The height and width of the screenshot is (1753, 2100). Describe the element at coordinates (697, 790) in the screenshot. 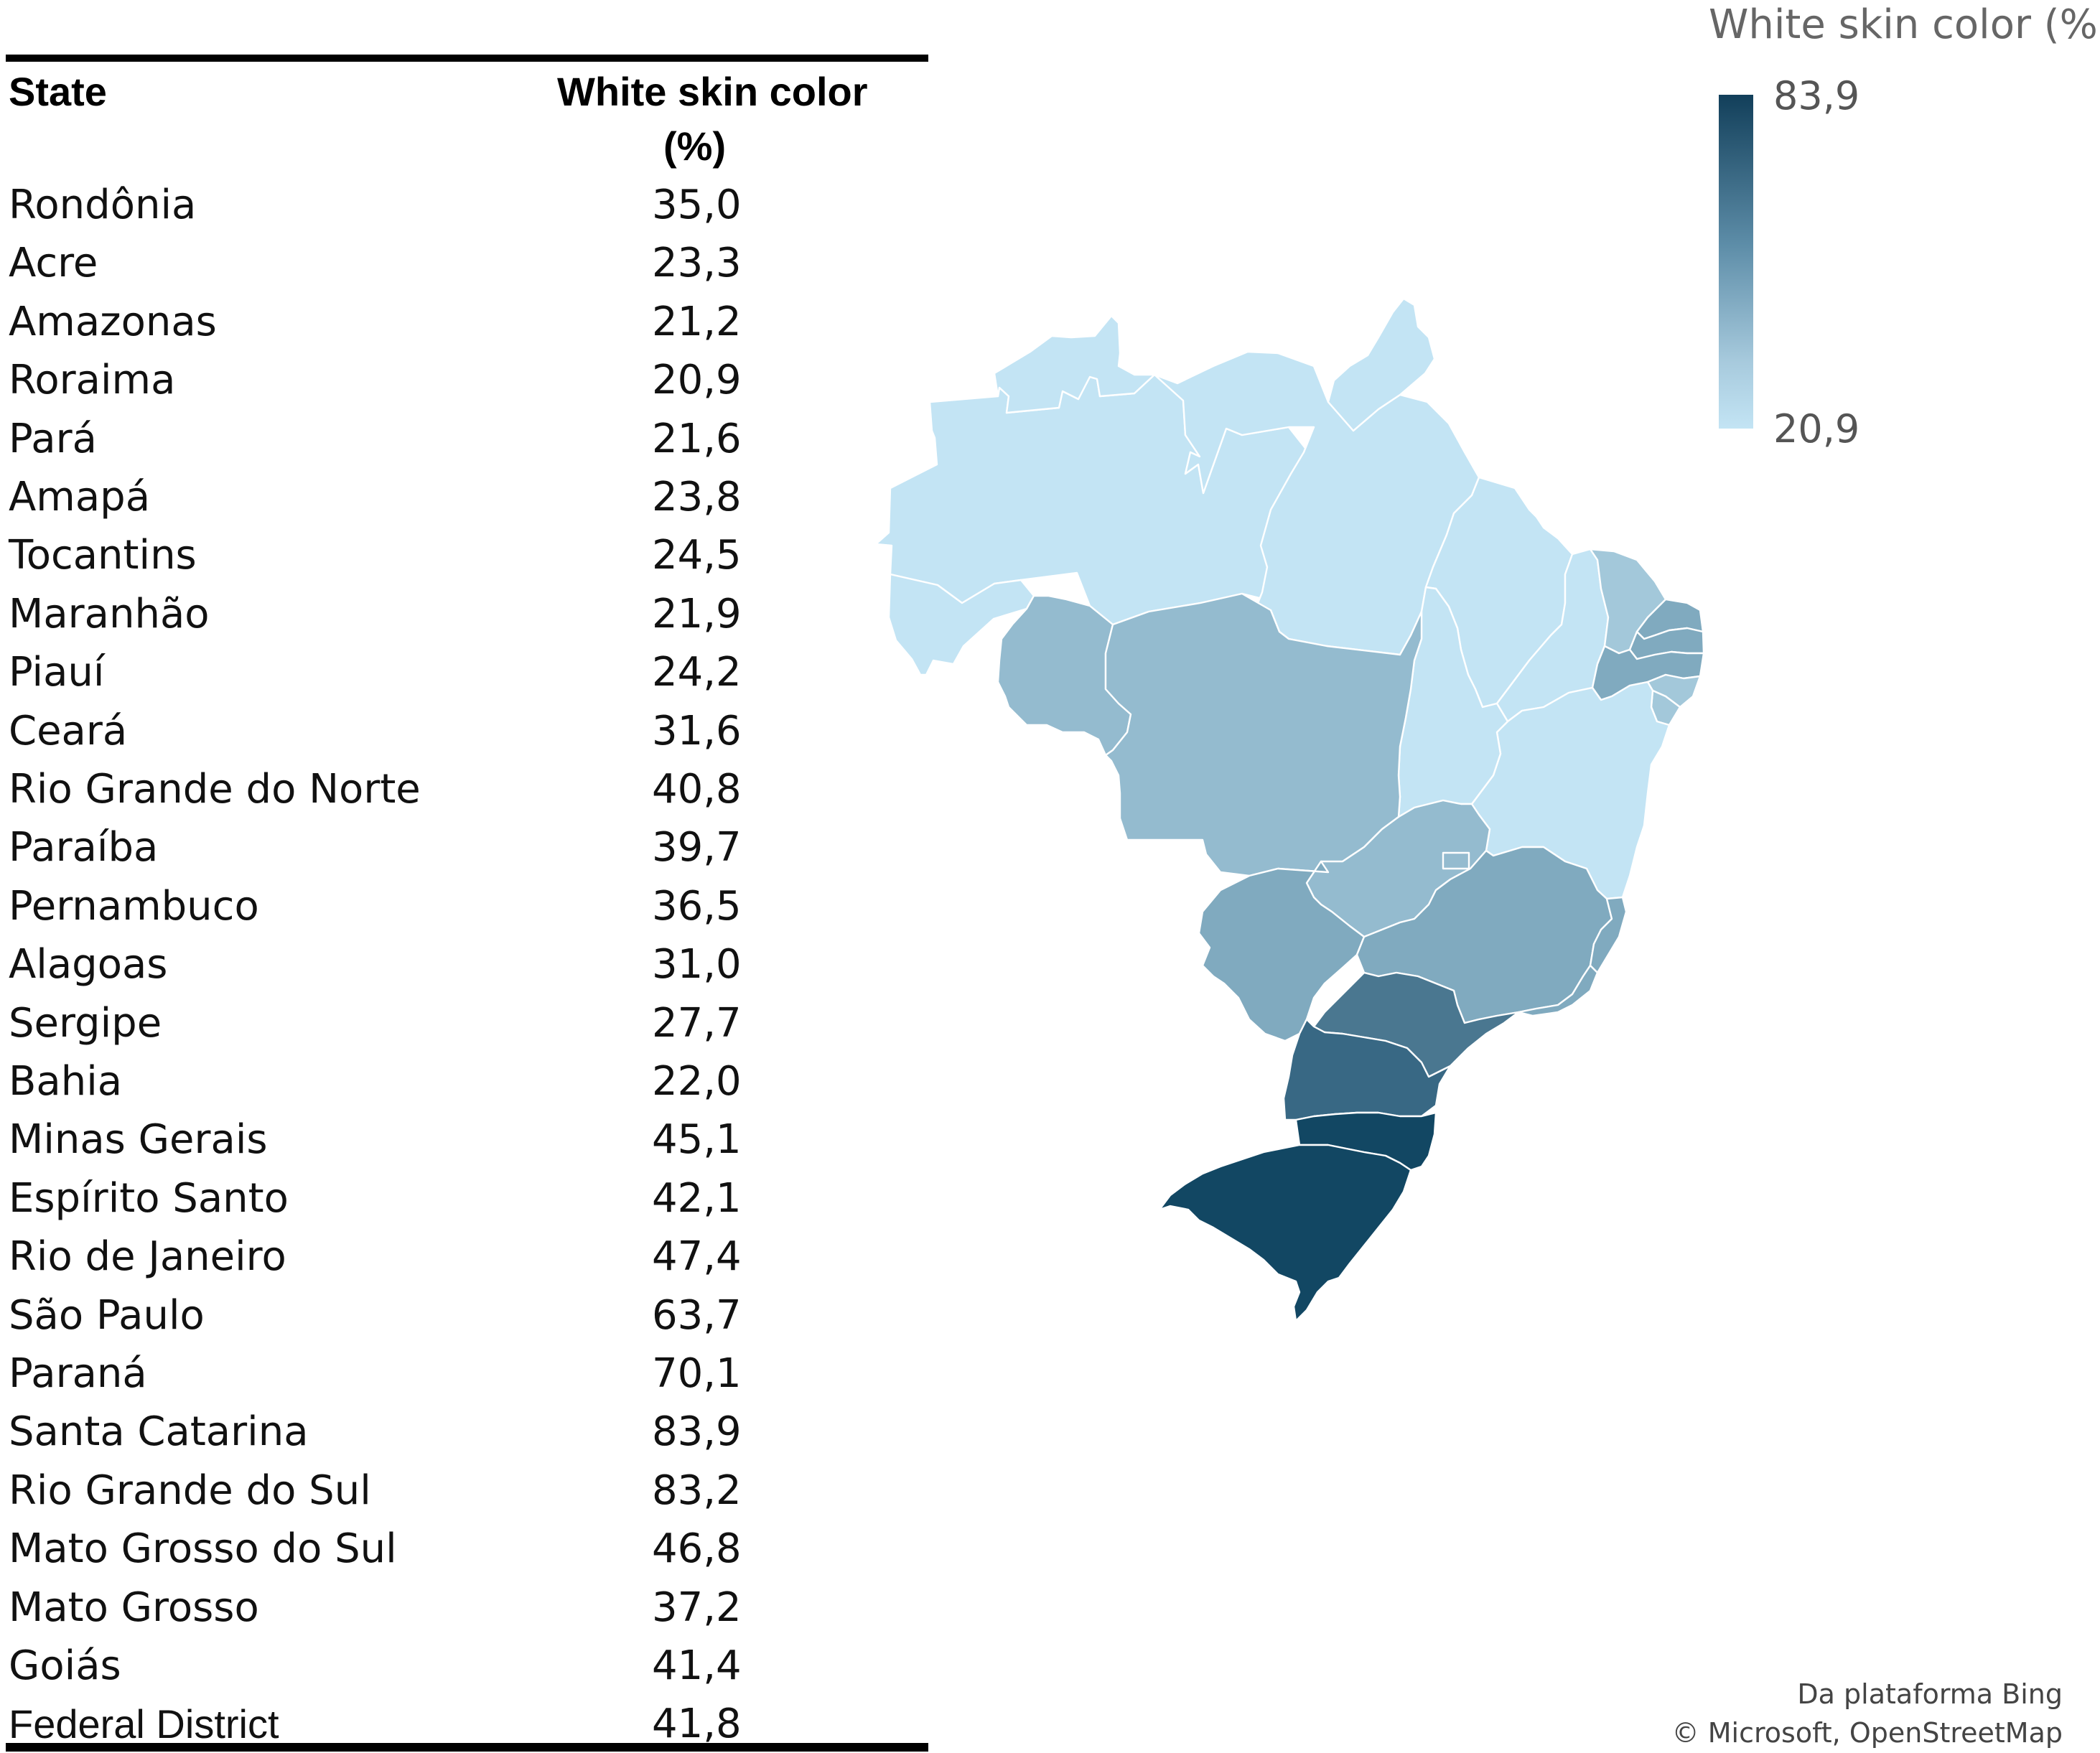

I see `white-skin-value: 40,8` at that location.